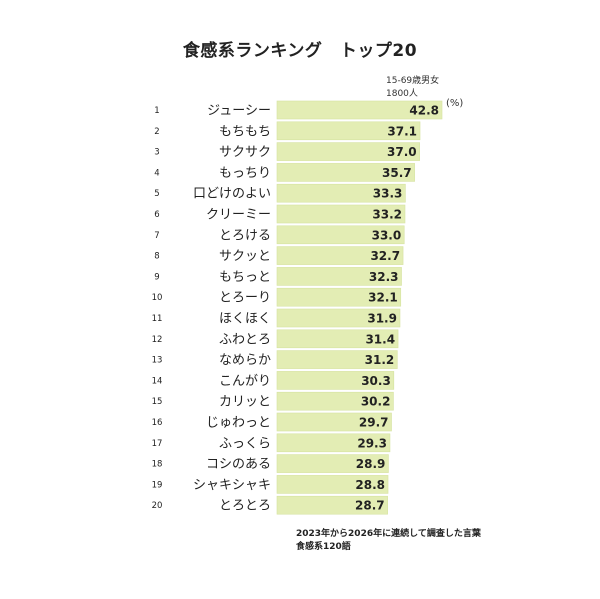  I want to click on data-label: 42.8, so click(424, 111).